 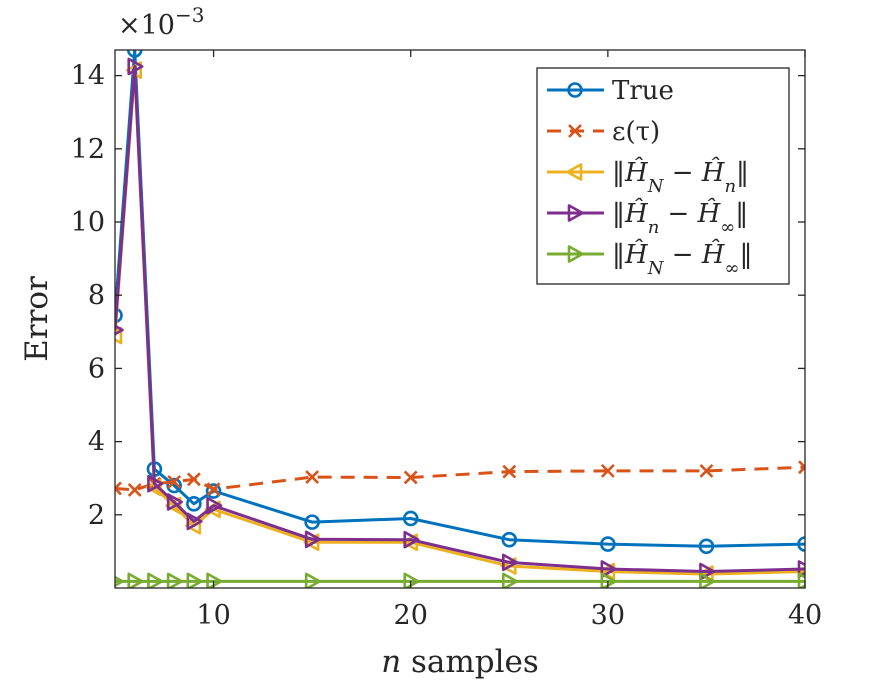 What do you see at coordinates (96, 442) in the screenshot?
I see `y-tick-label: 4` at bounding box center [96, 442].